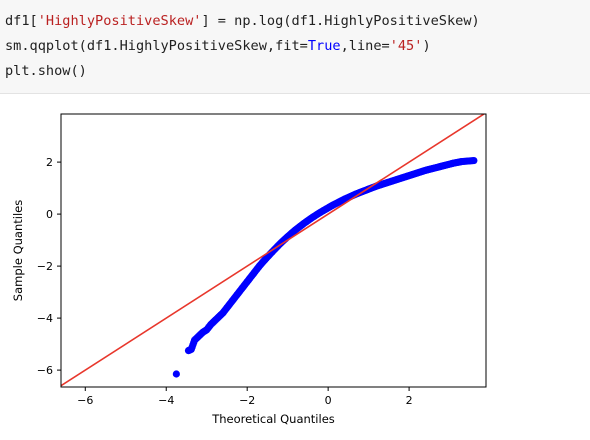  What do you see at coordinates (156, 46) in the screenshot?
I see `code-token: sm.qqplot(df1.HighlyPositiveSkew,fit=` at bounding box center [156, 46].